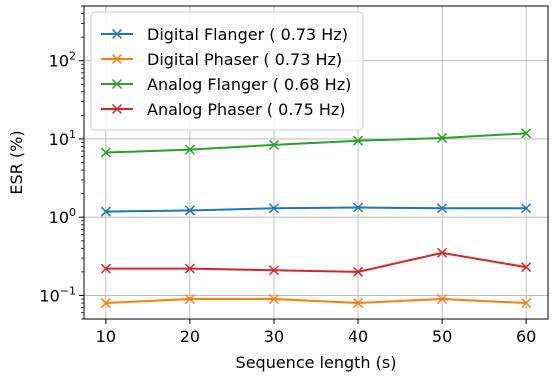  What do you see at coordinates (62, 60) in the screenshot?
I see `y-tick-label: 10²` at bounding box center [62, 60].